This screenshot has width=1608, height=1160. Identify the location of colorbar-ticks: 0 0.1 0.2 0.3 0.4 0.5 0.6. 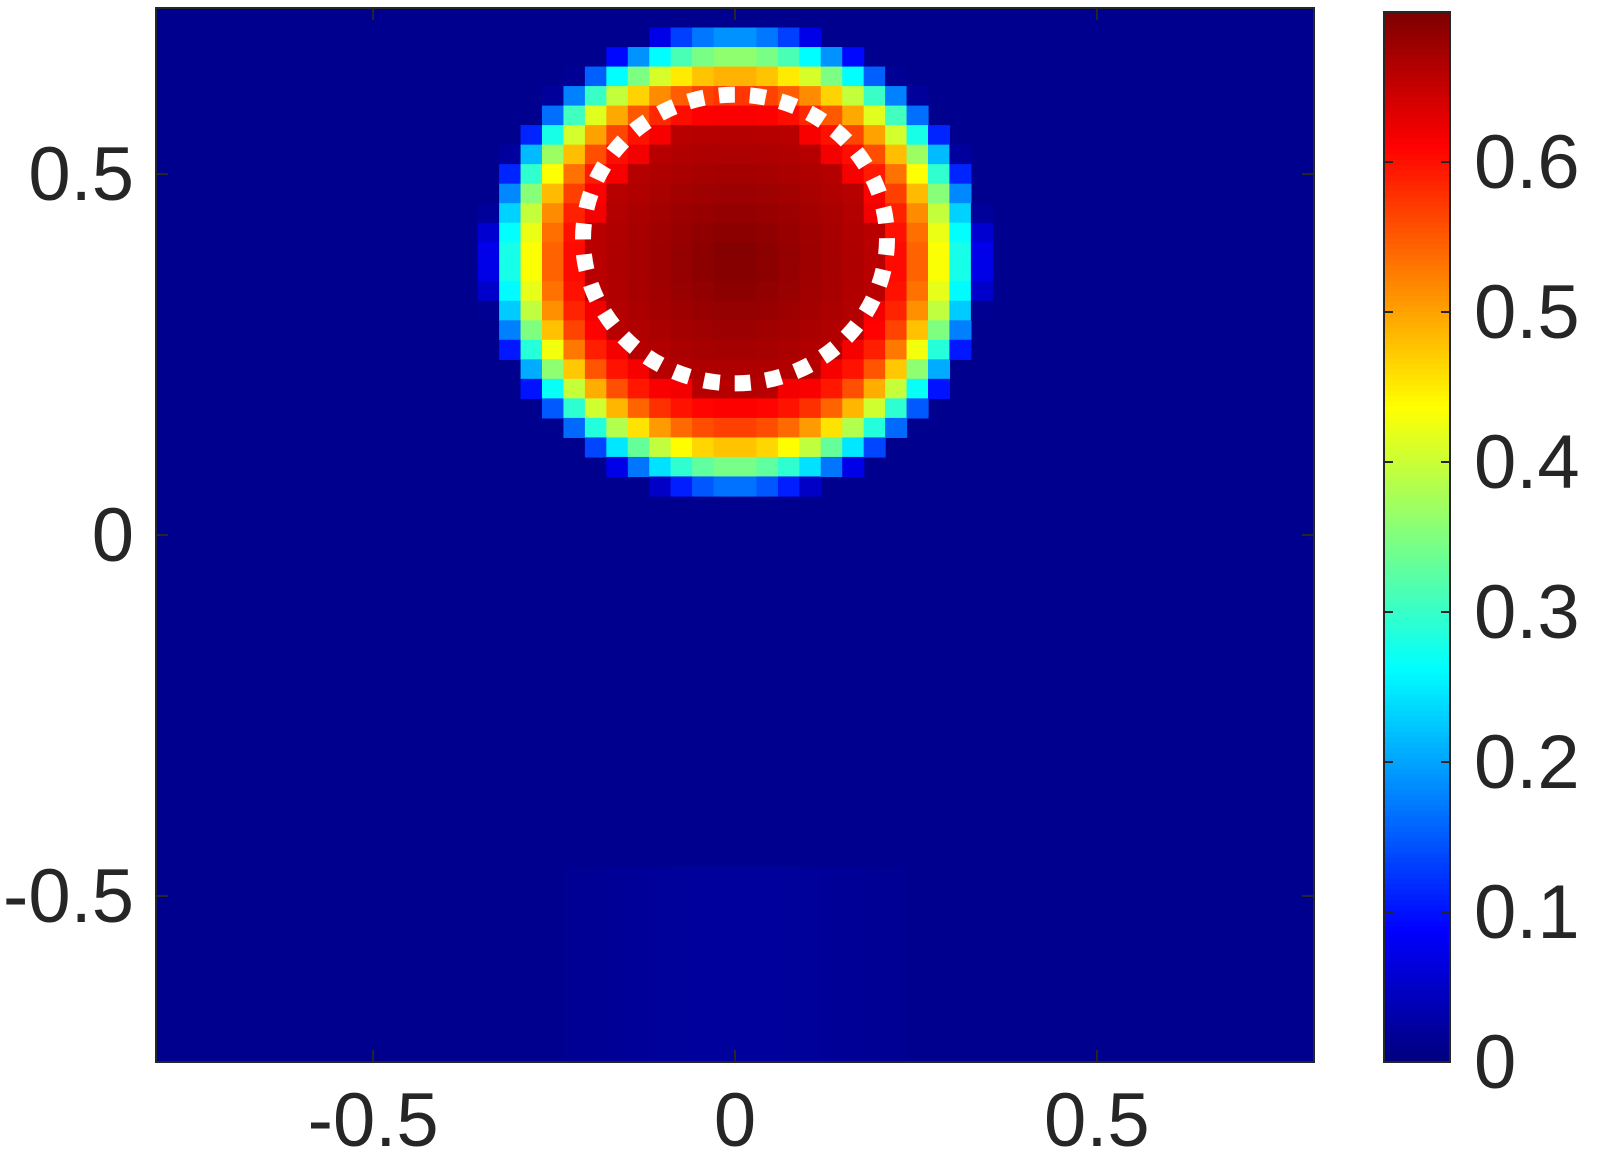
(1482, 612).